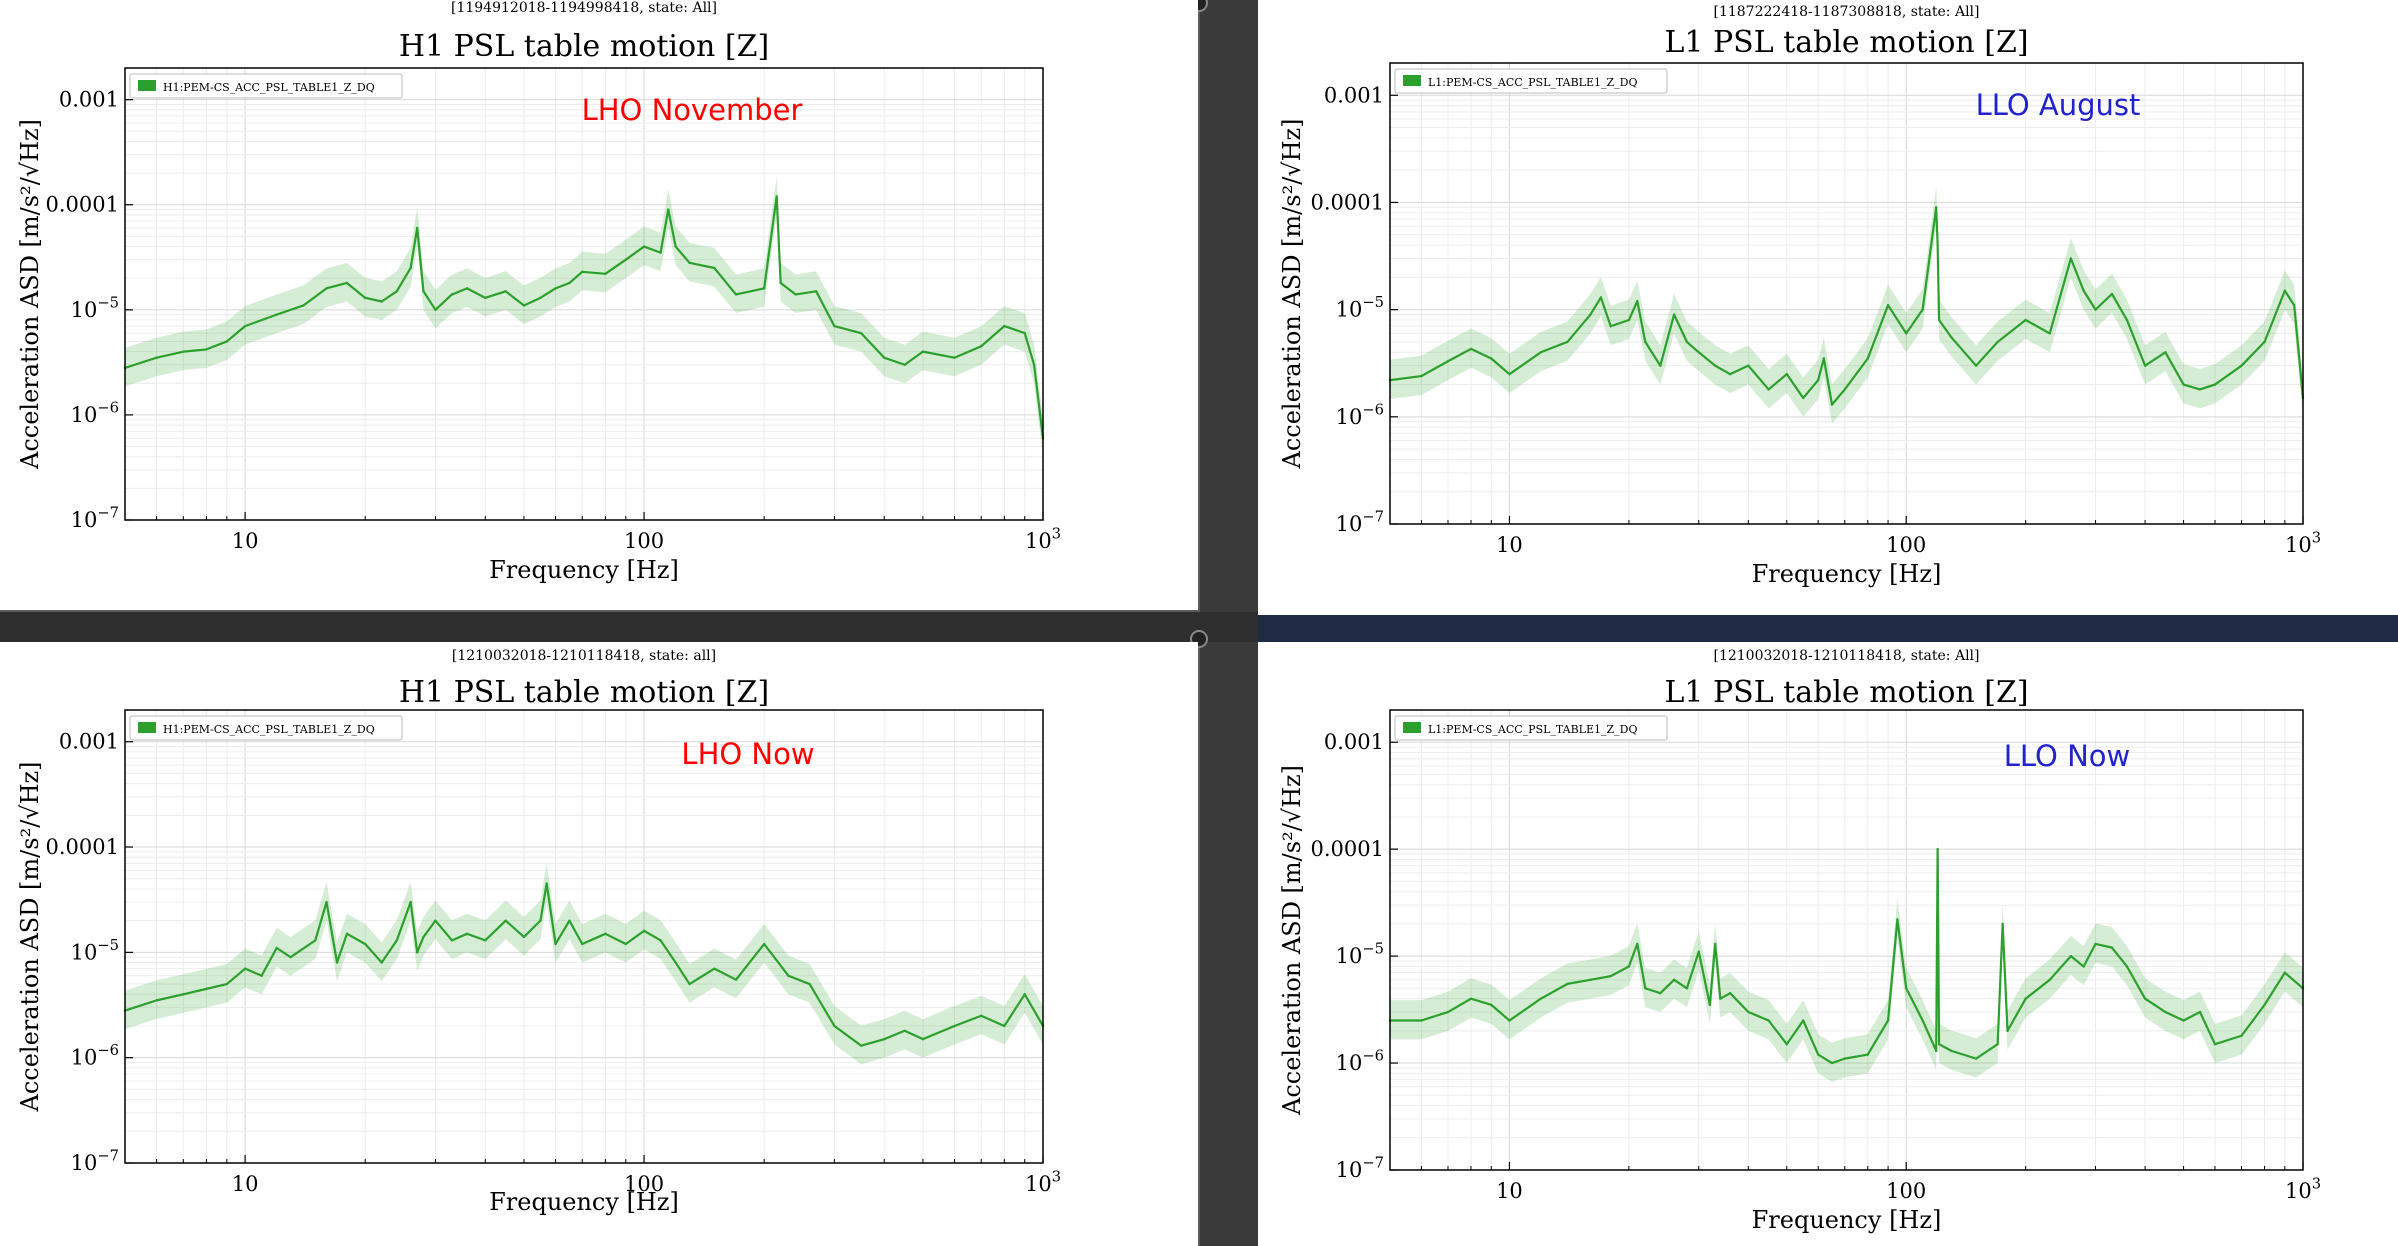 This screenshot has height=1246, width=2398. Describe the element at coordinates (30, 936) in the screenshot. I see `y-axis-label: Acceleration ASD [m/s²/√Hz]` at that location.